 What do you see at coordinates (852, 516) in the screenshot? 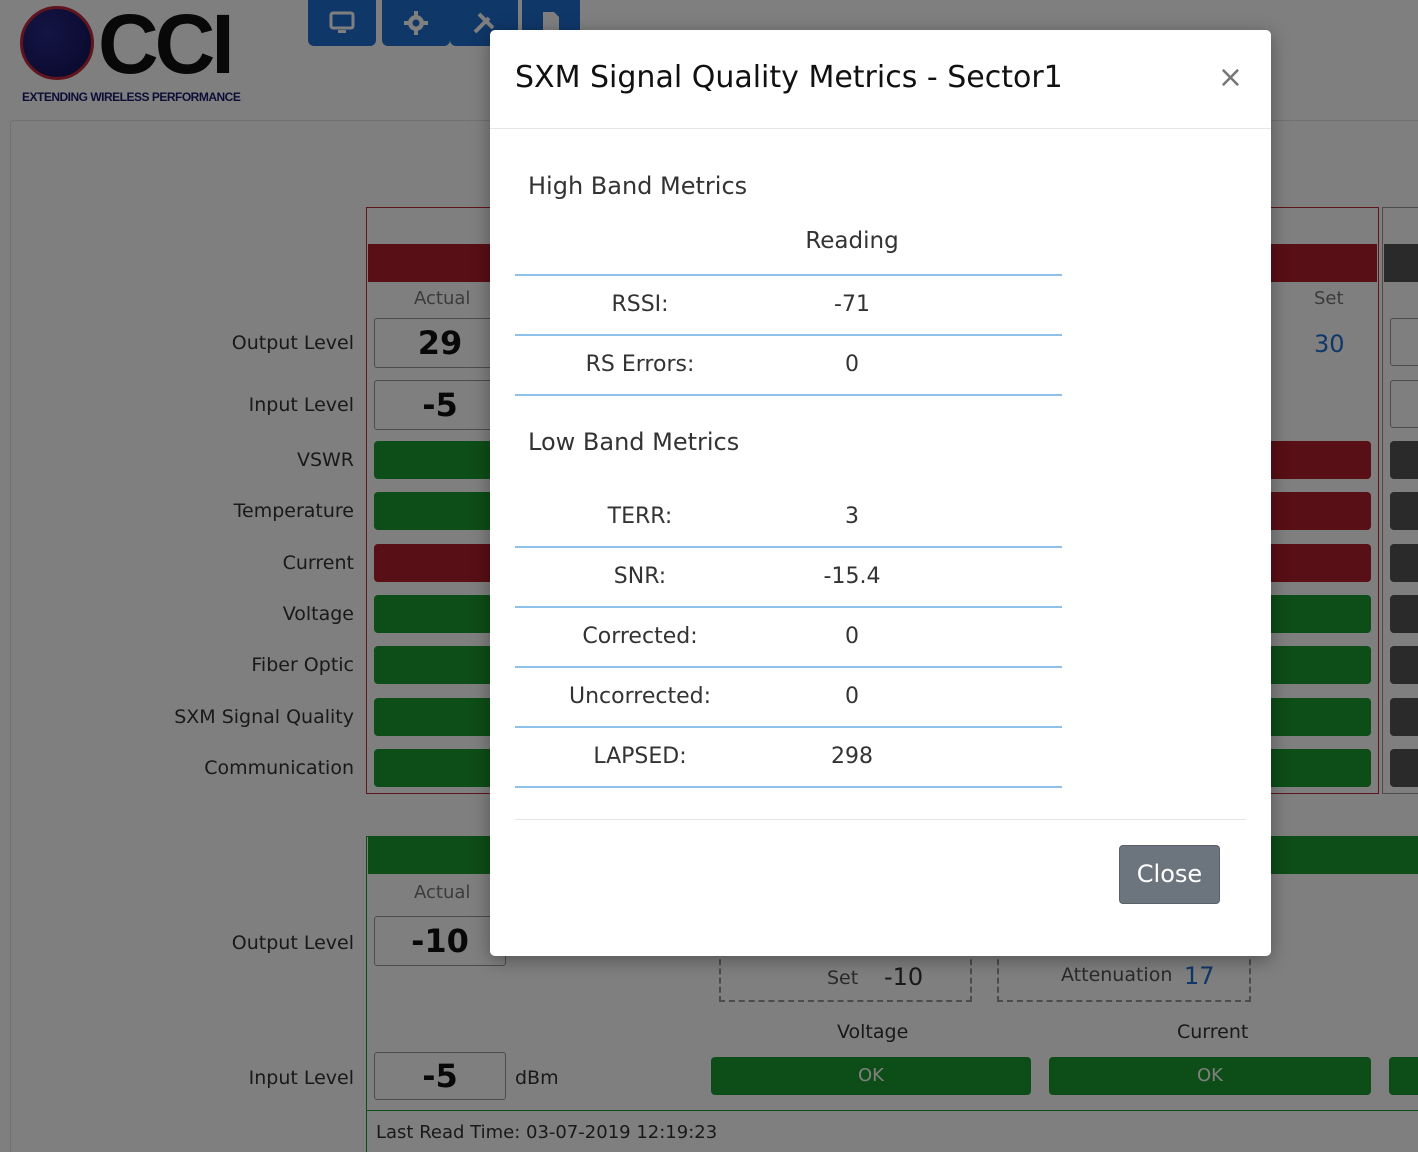
I see `metric-value: 3` at bounding box center [852, 516].